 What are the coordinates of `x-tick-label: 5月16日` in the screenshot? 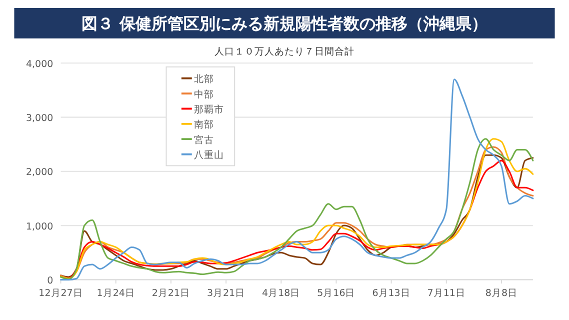 It's located at (336, 293).